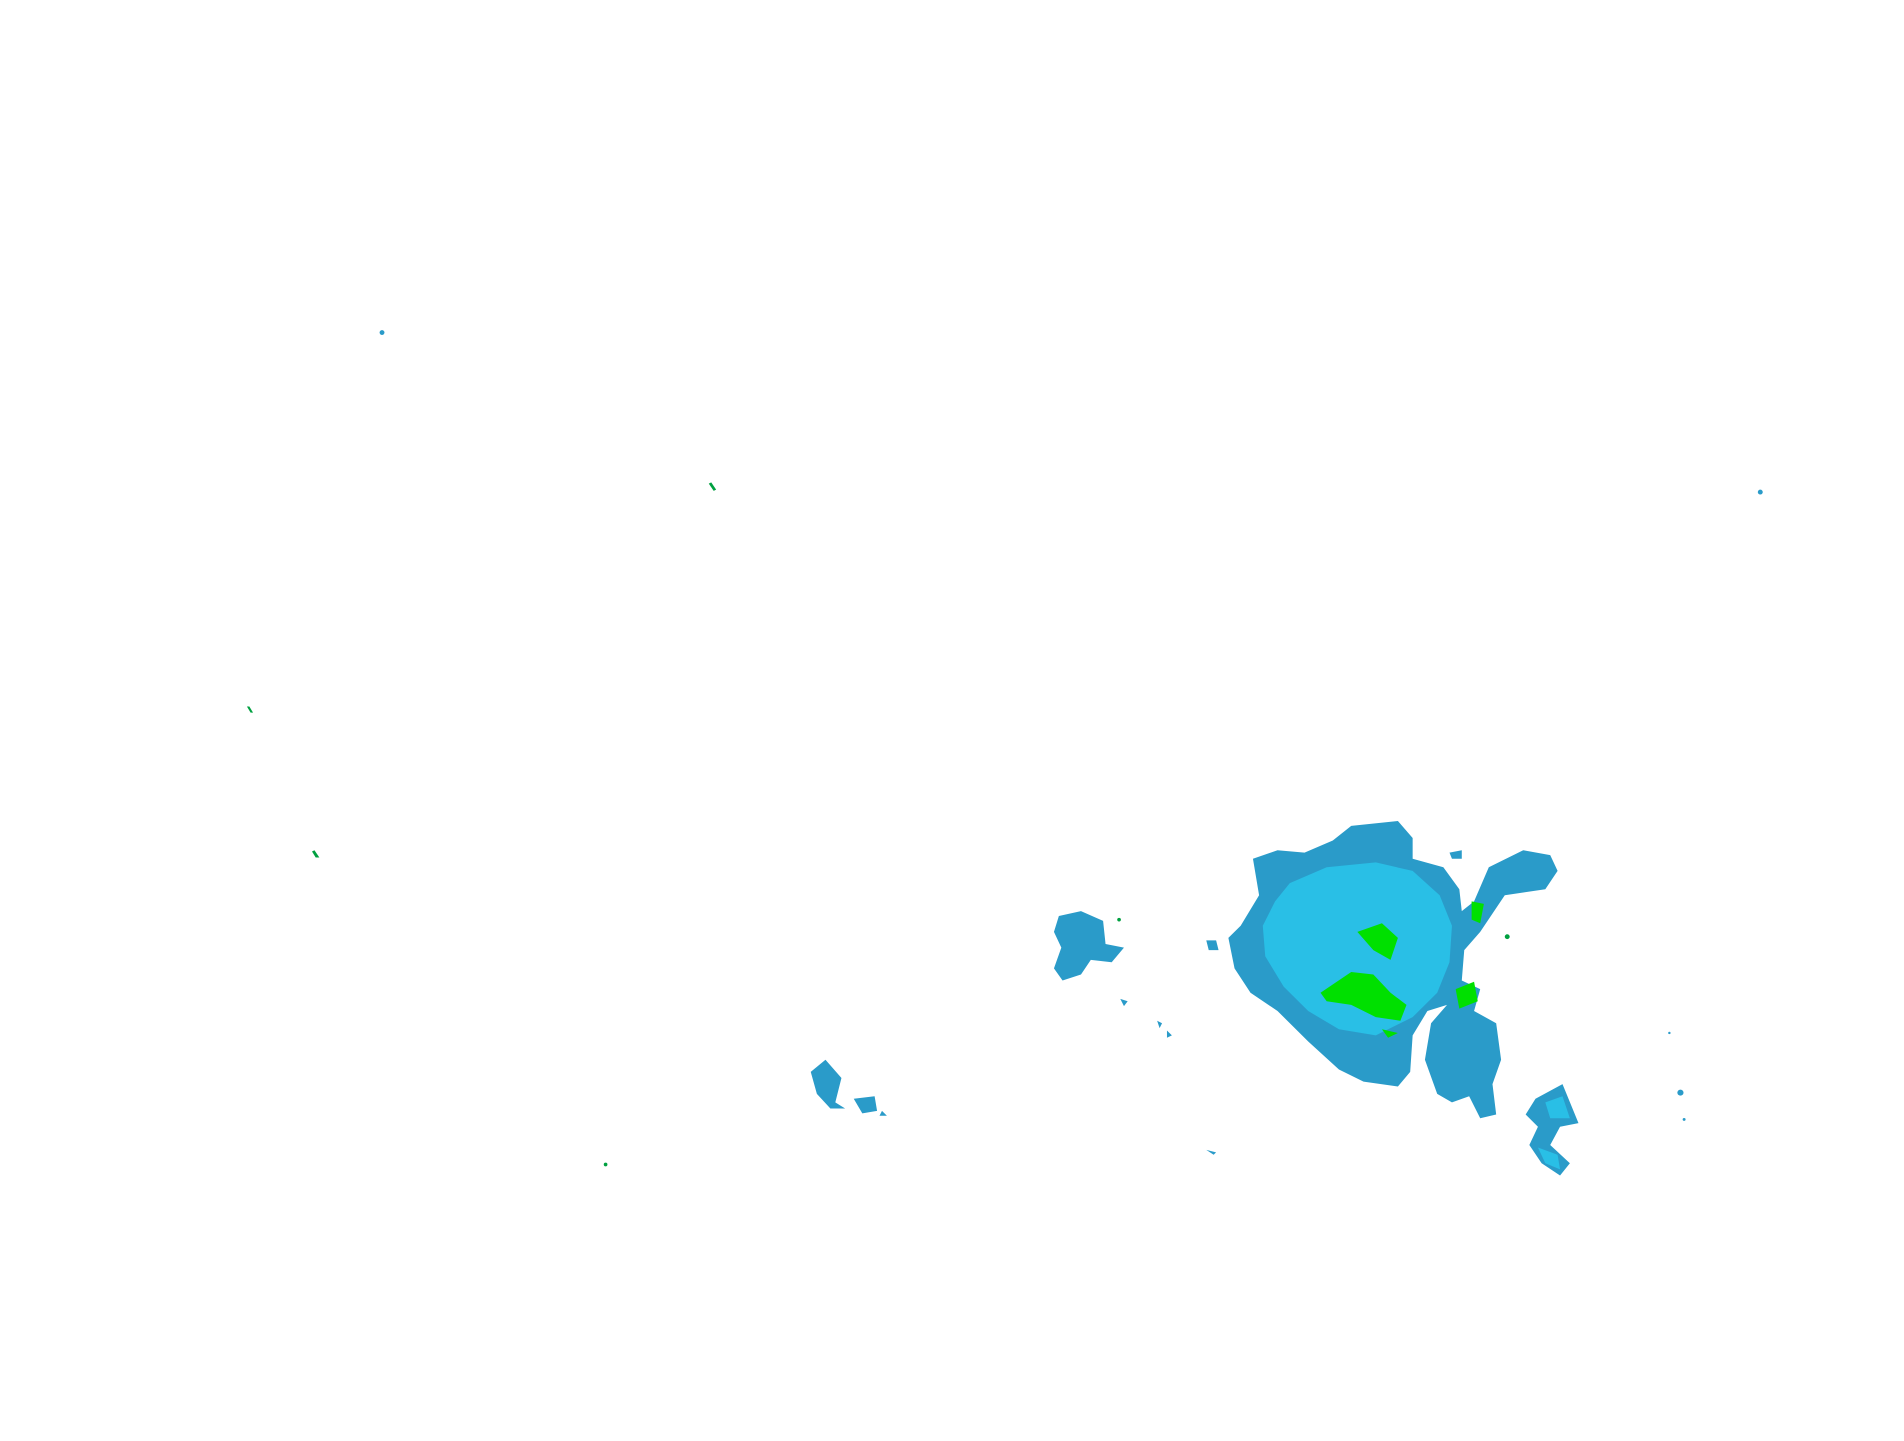 The width and height of the screenshot is (1904, 1441). I want to click on radar-echo-main, so click(1403, 998).